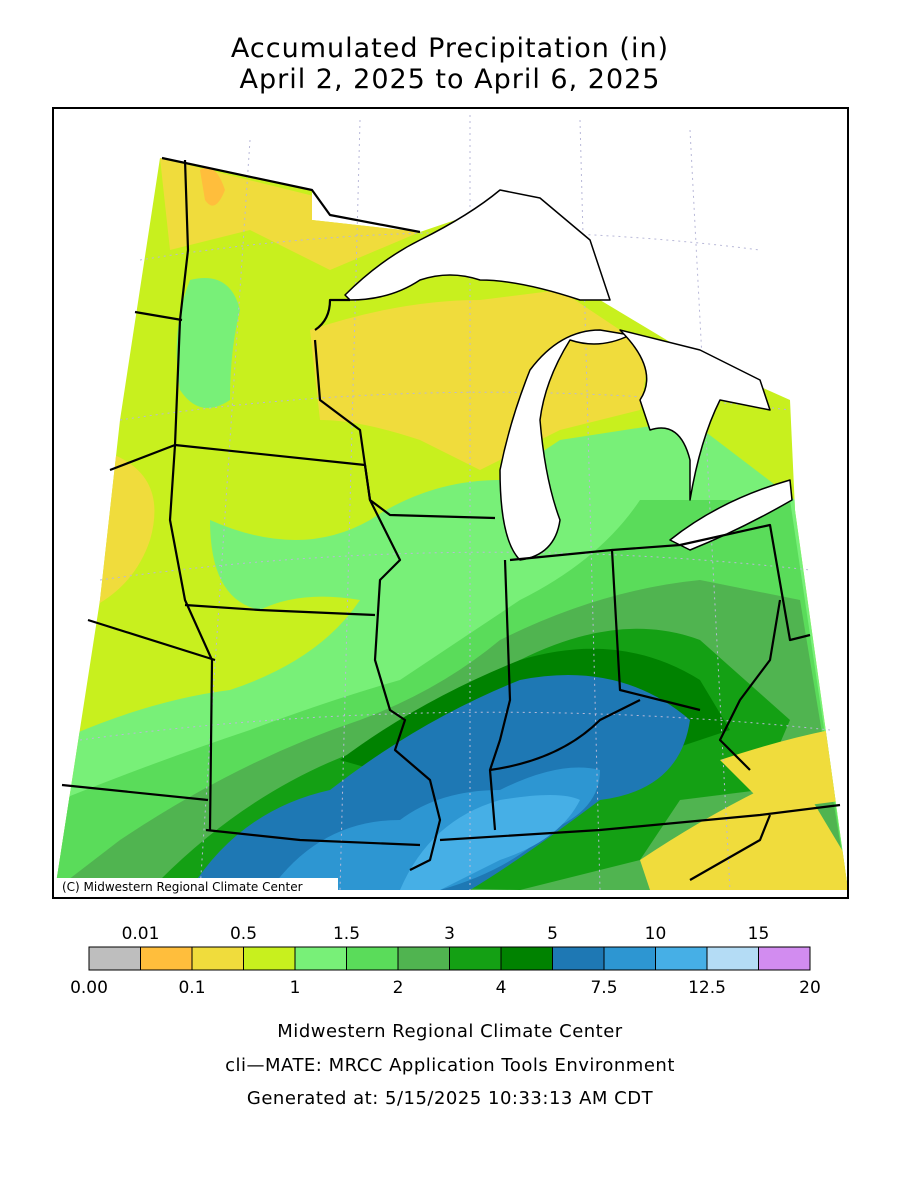 The height and width of the screenshot is (1200, 900). Describe the element at coordinates (295, 988) in the screenshot. I see `legend-label: 1` at that location.